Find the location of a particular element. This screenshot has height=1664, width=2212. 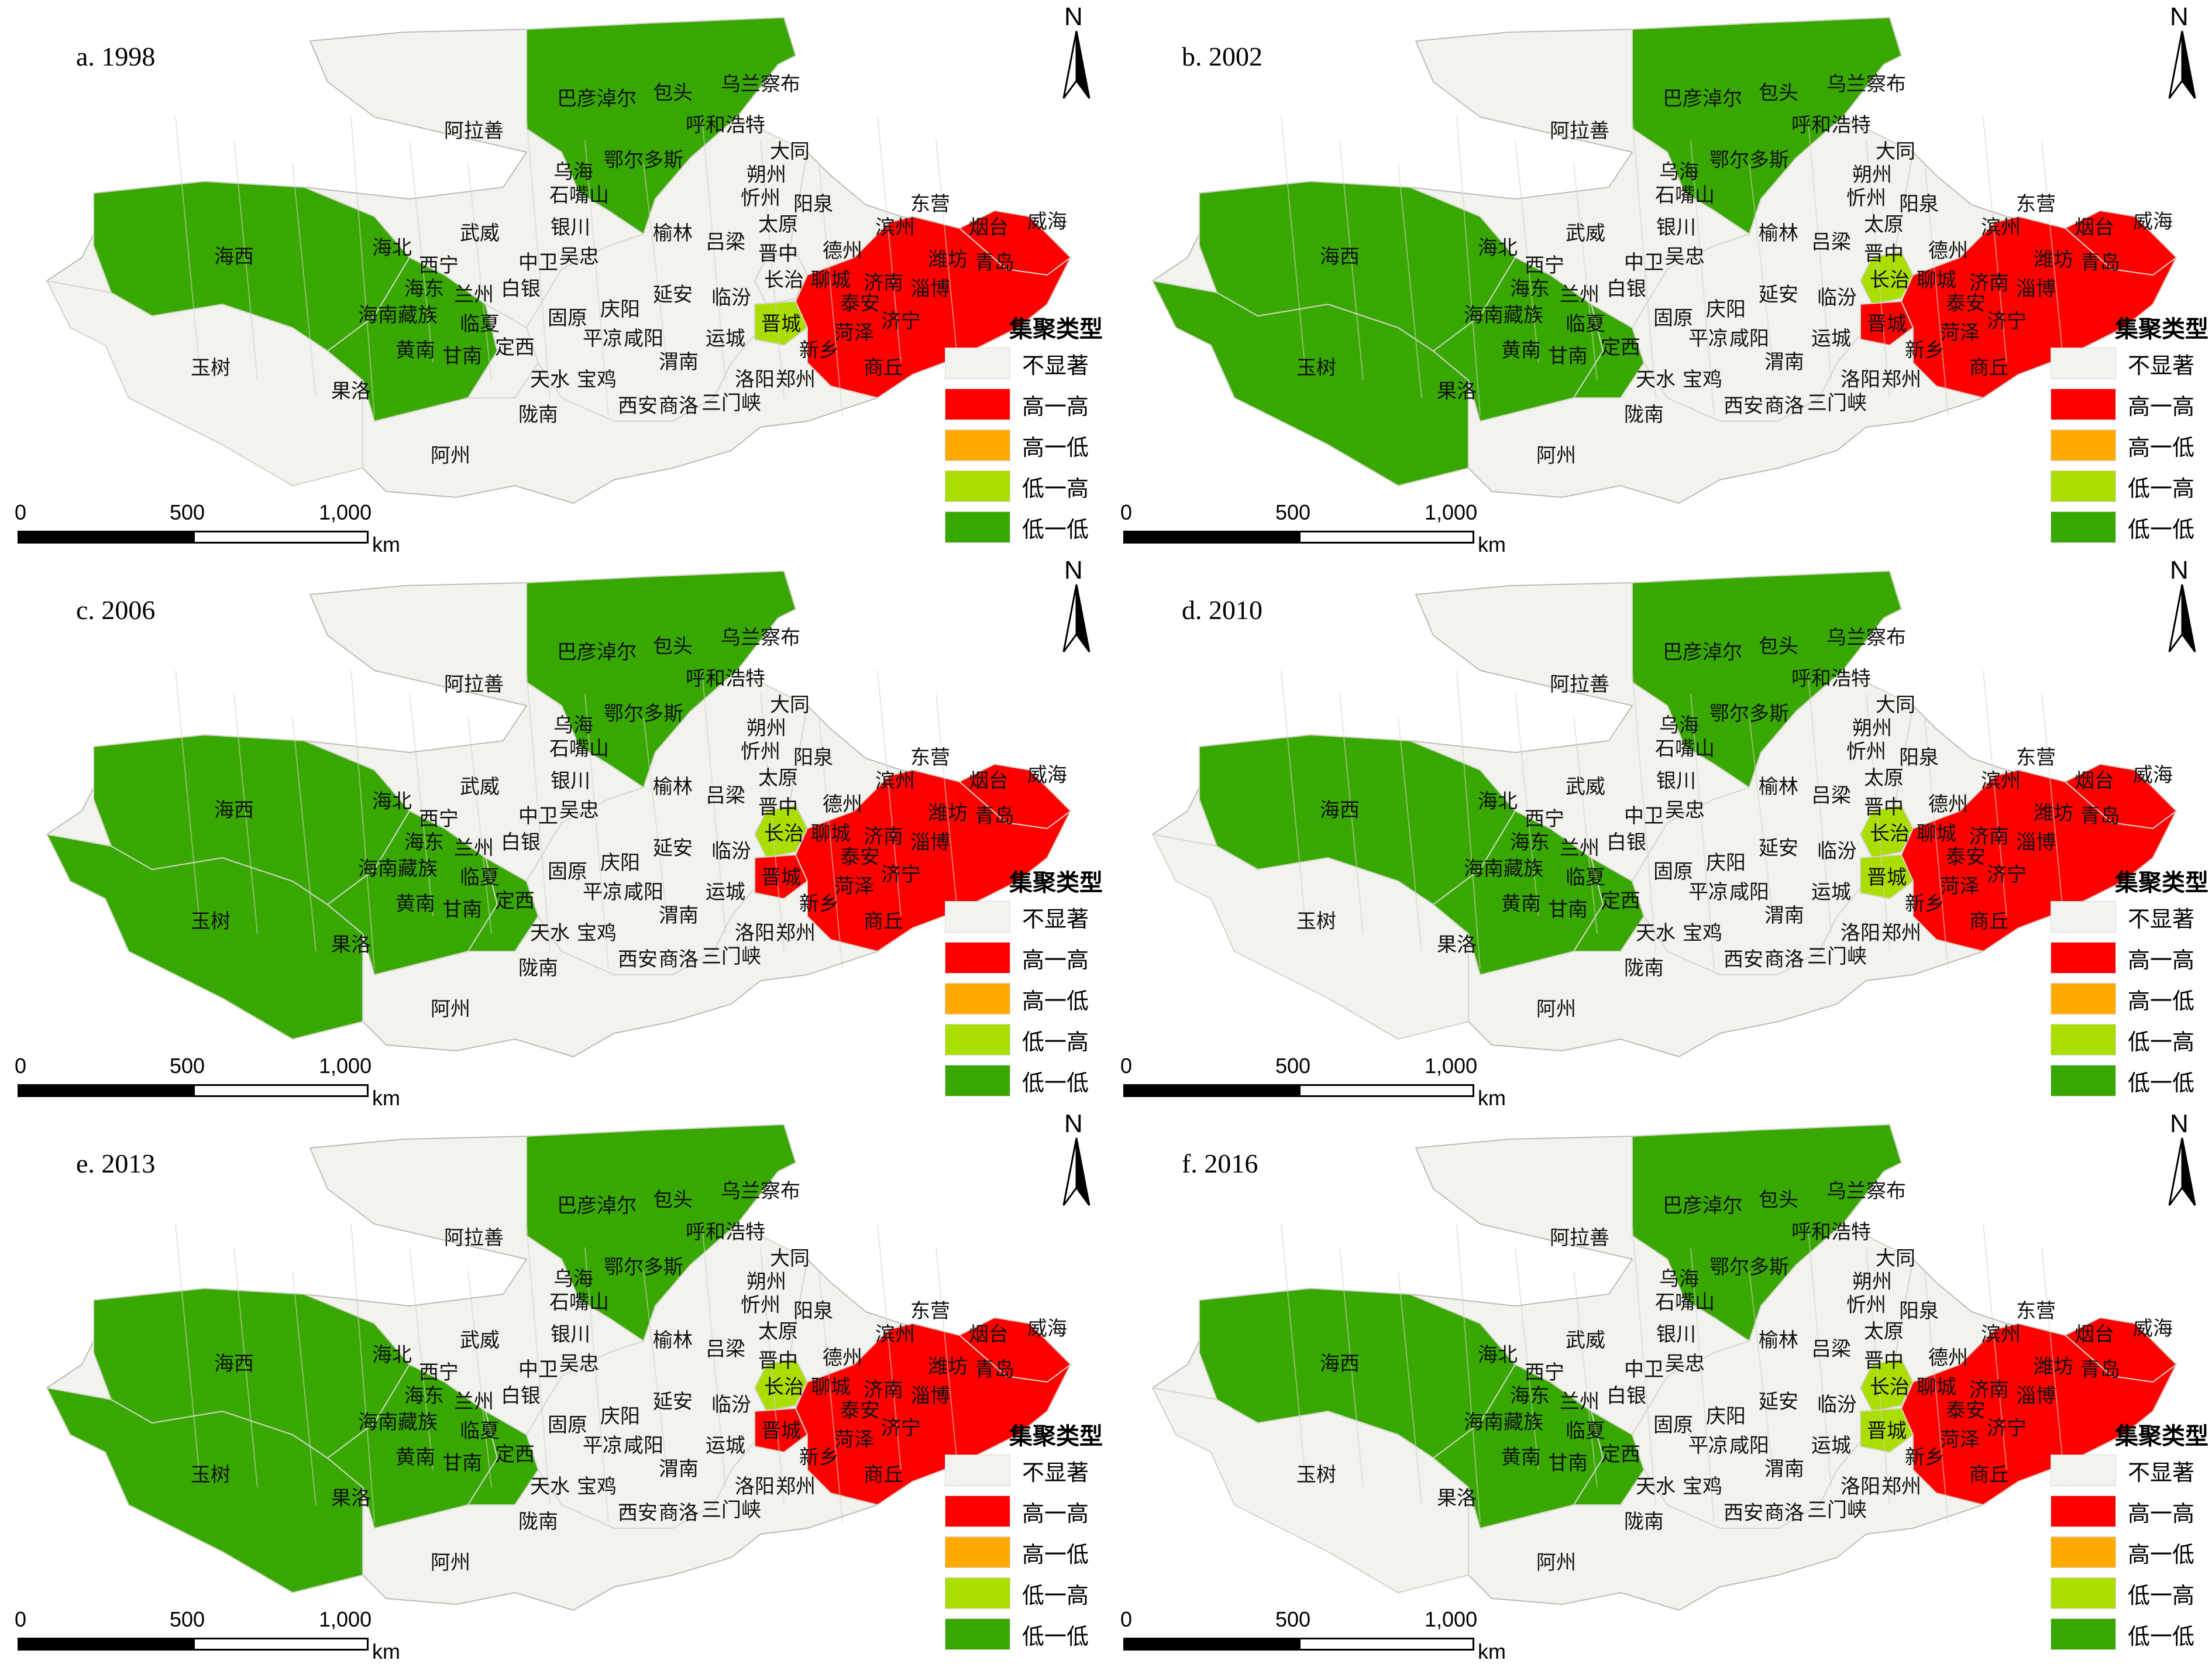

place-label: 黄南 is located at coordinates (1521, 350).